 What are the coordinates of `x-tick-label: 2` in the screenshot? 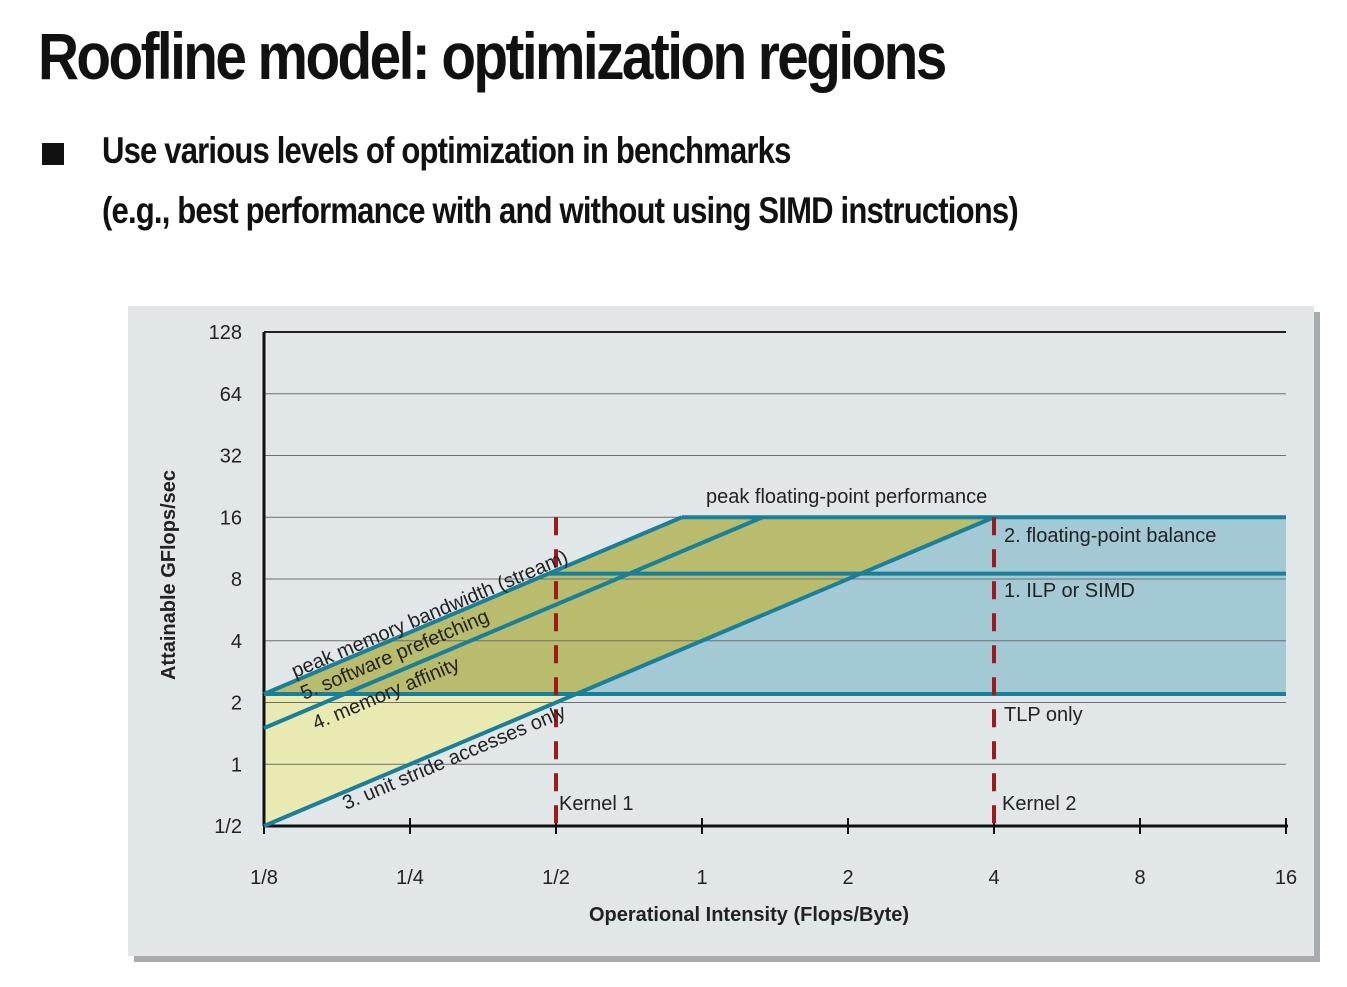 It's located at (847, 878).